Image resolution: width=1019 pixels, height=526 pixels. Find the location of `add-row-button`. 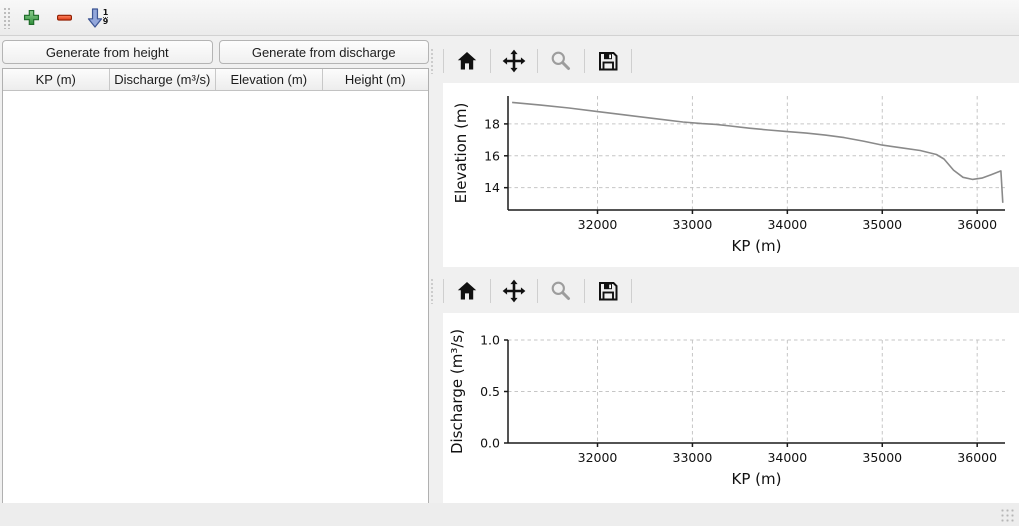

add-row-button is located at coordinates (31, 18).